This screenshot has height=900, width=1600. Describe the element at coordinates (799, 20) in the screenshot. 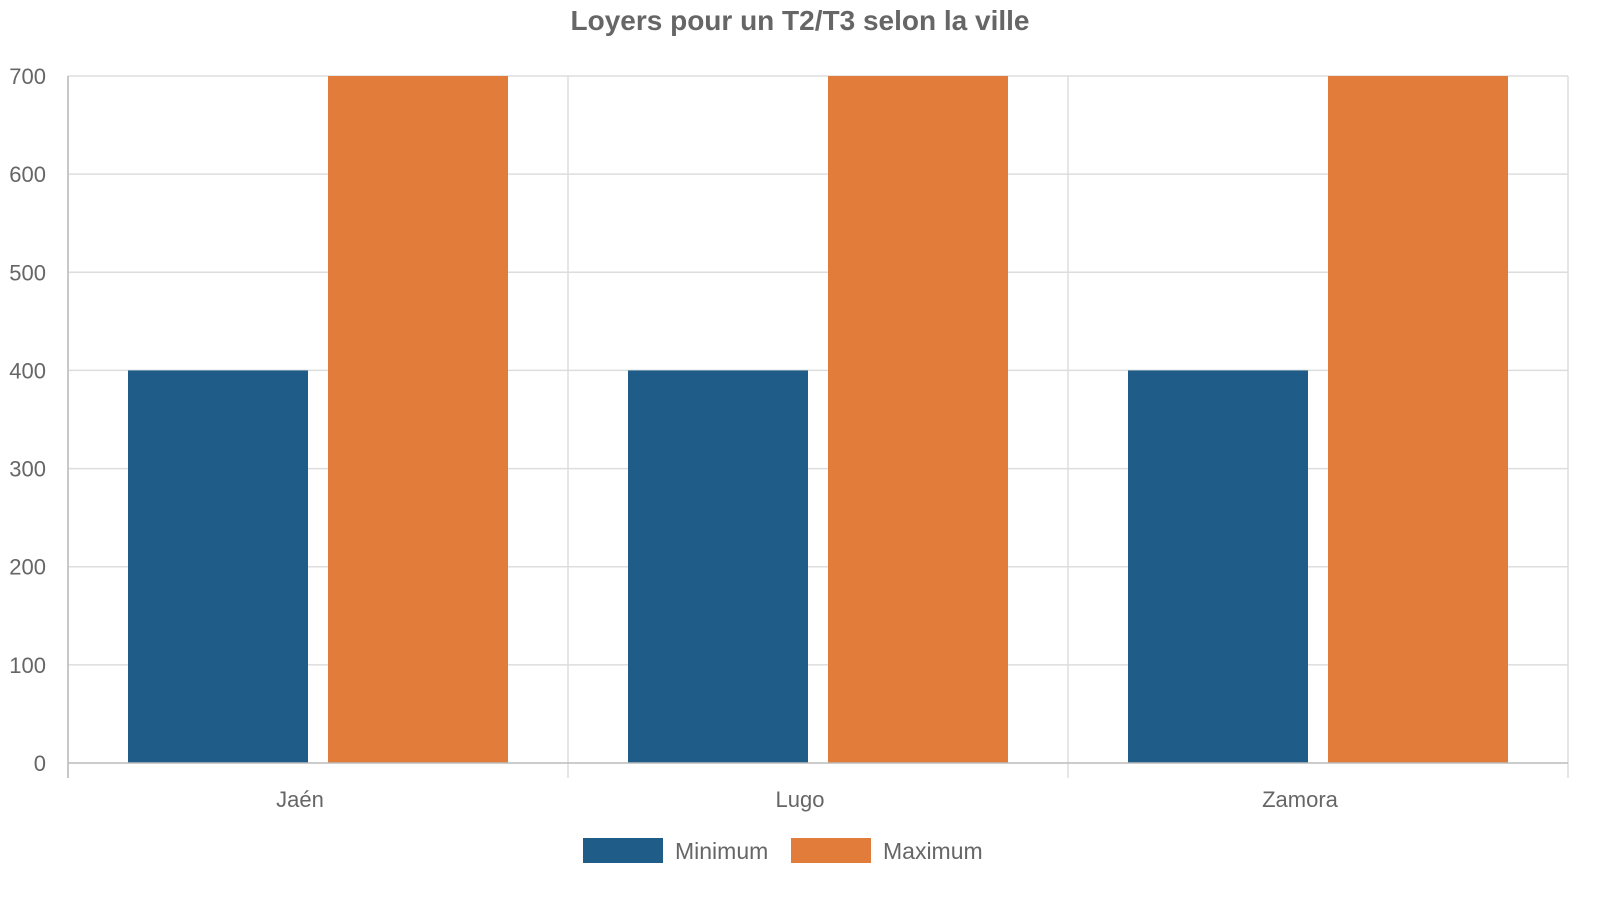

I see `chart-title: Loyers pour un T2/T3 selon la ville` at that location.